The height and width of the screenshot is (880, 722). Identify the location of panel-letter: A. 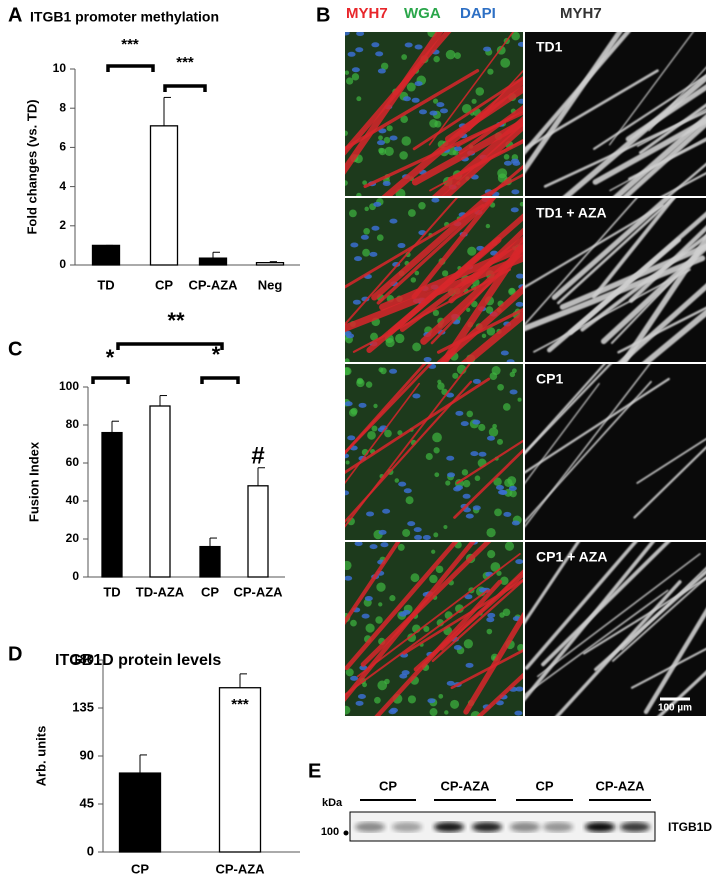
(15, 15).